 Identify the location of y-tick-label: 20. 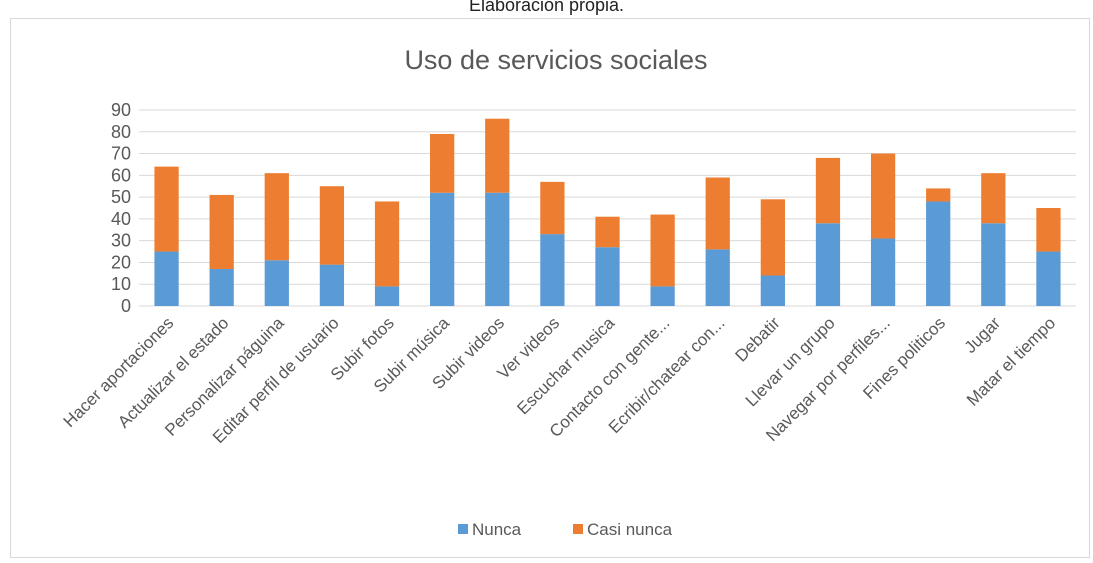
(121, 262).